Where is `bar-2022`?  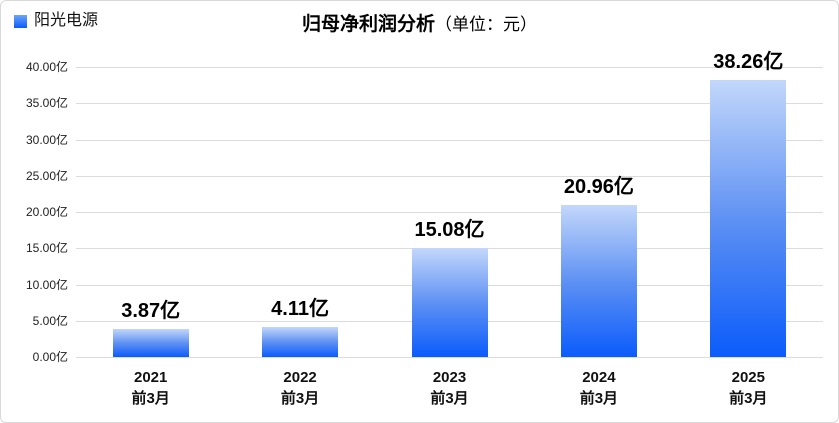 bar-2022 is located at coordinates (300, 342).